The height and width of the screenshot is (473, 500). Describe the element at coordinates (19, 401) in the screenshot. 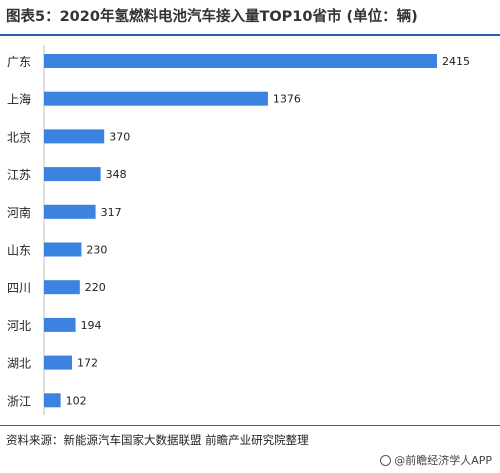

I see `category-label: 浙江` at that location.